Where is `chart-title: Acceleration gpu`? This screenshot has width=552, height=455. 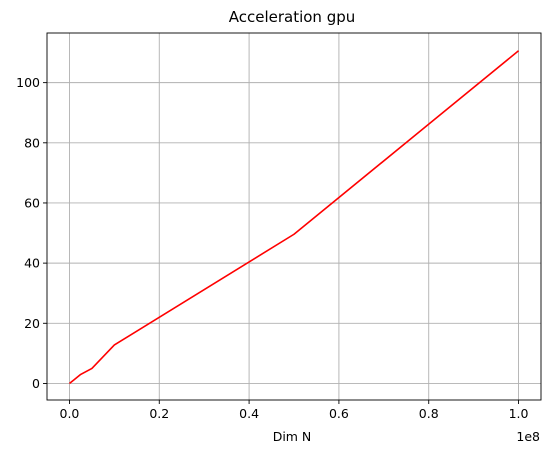 chart-title: Acceleration gpu is located at coordinates (292, 17).